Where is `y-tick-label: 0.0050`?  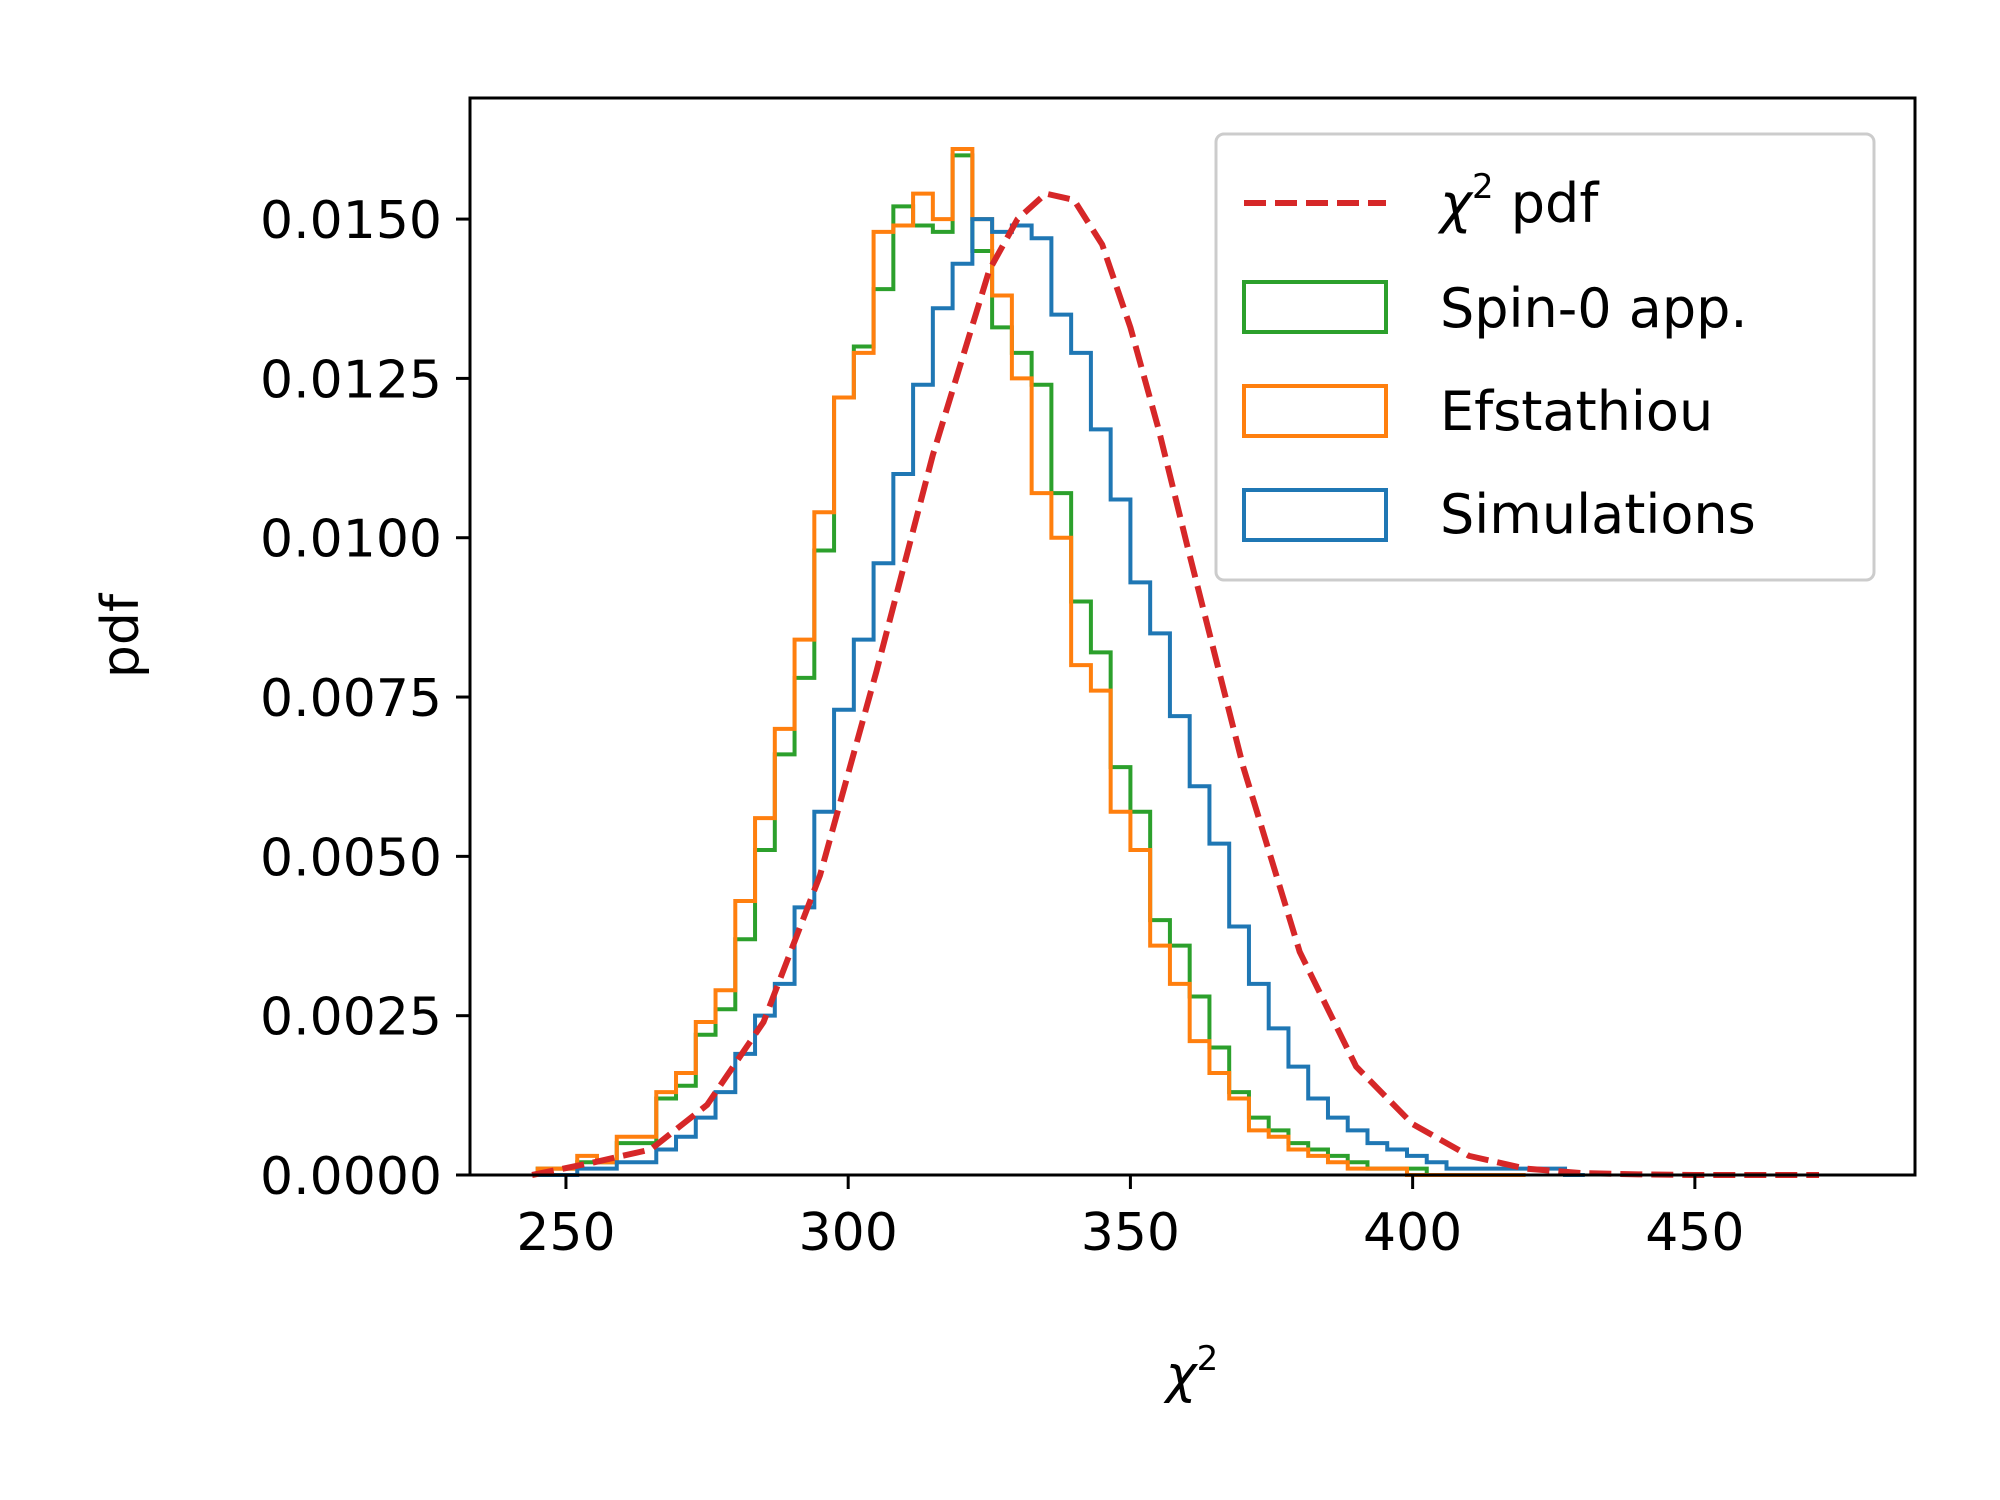
y-tick-label: 0.0050 is located at coordinates (351, 858).